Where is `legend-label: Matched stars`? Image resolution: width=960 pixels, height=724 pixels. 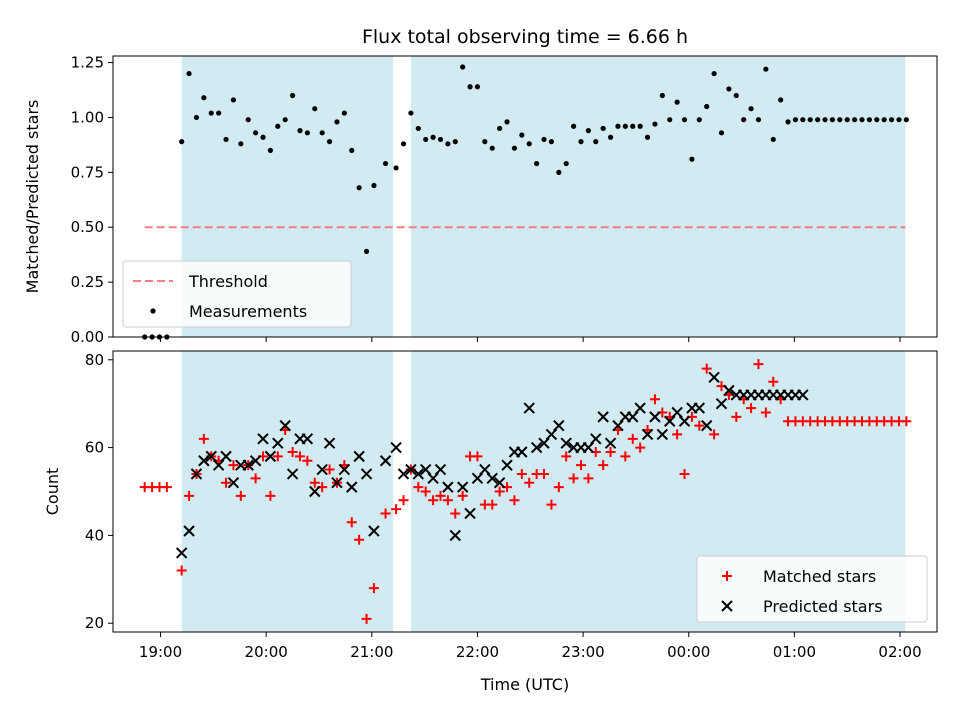
legend-label: Matched stars is located at coordinates (819, 576).